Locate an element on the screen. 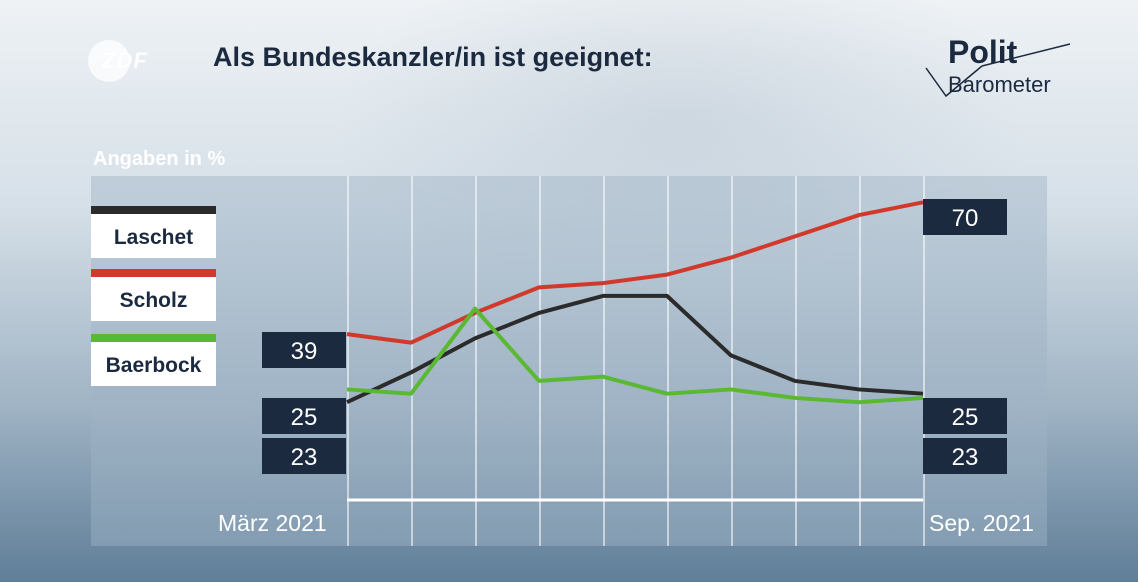  end-label-scholz: 70 is located at coordinates (965, 218).